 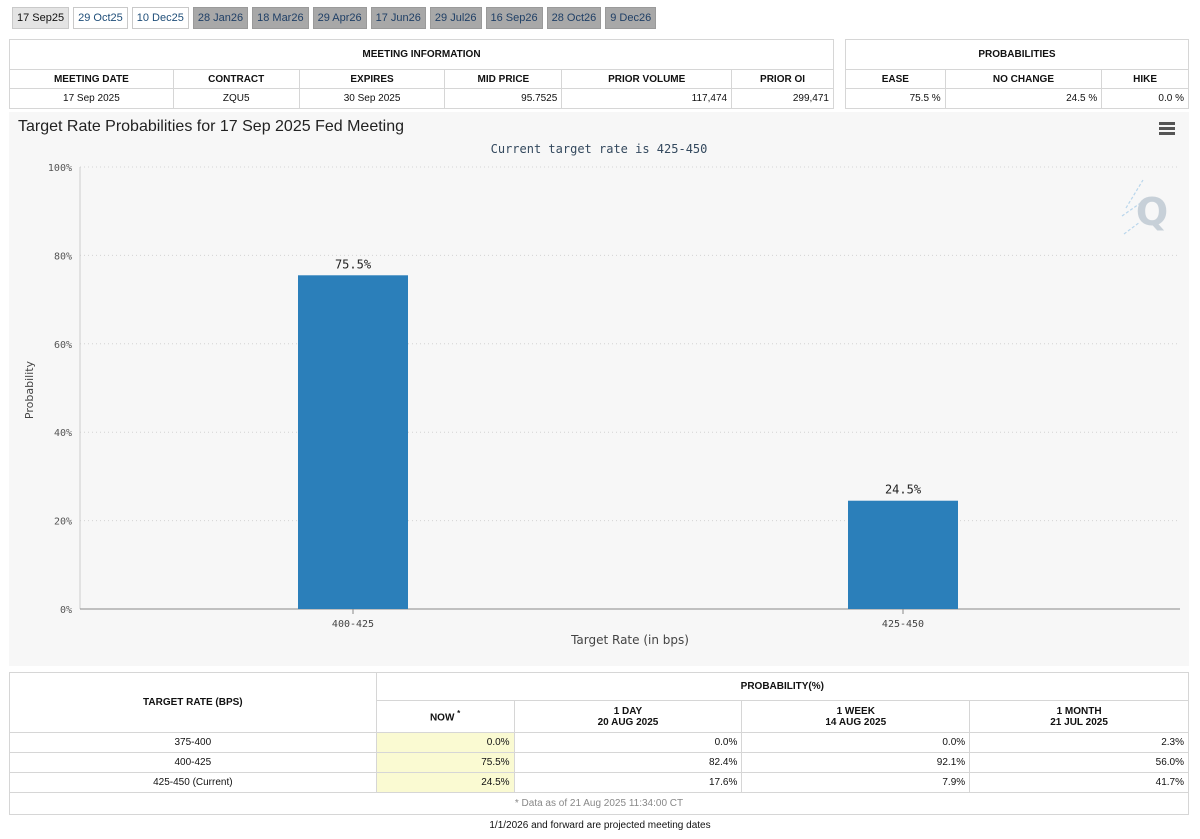 I want to click on rate-cell: 375-400, so click(x=193, y=742).